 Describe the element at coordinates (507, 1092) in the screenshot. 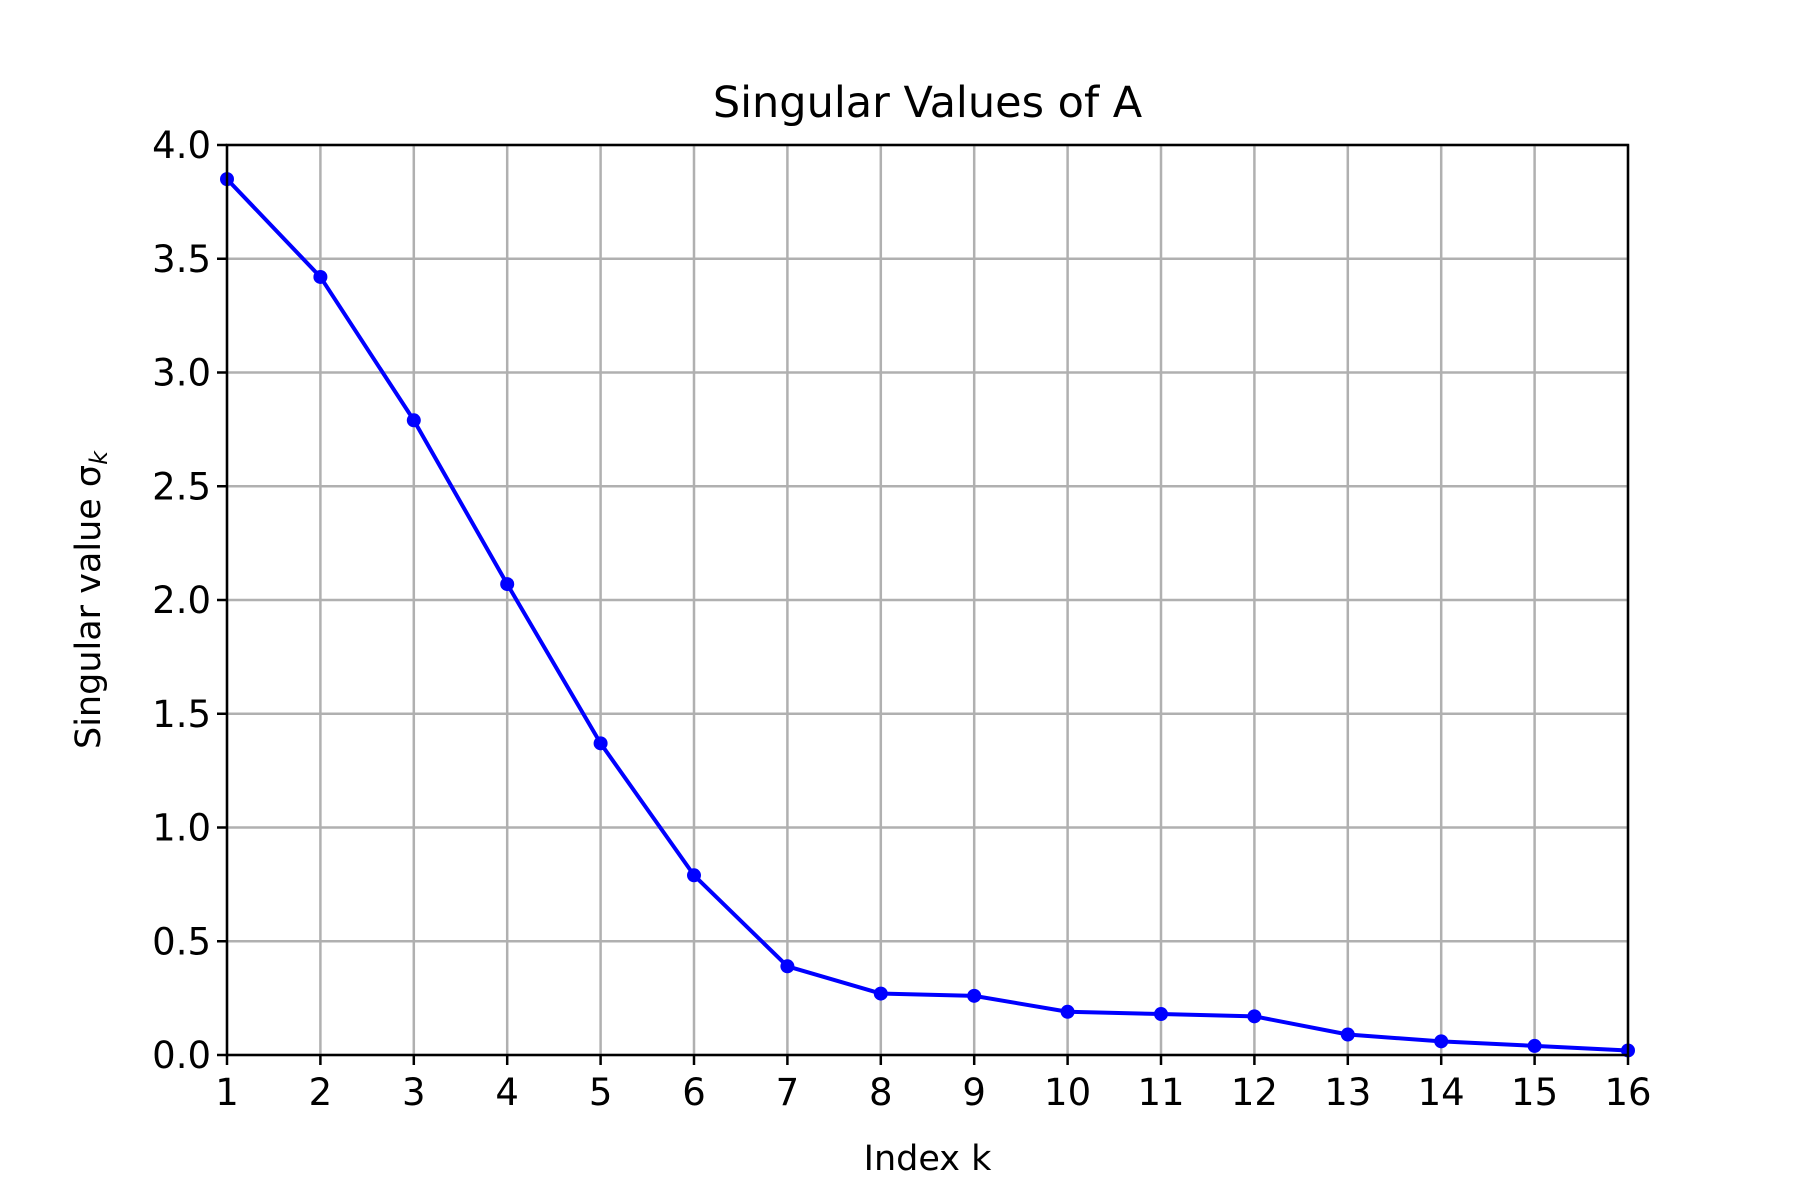

I see `x-tick-label: 4` at that location.